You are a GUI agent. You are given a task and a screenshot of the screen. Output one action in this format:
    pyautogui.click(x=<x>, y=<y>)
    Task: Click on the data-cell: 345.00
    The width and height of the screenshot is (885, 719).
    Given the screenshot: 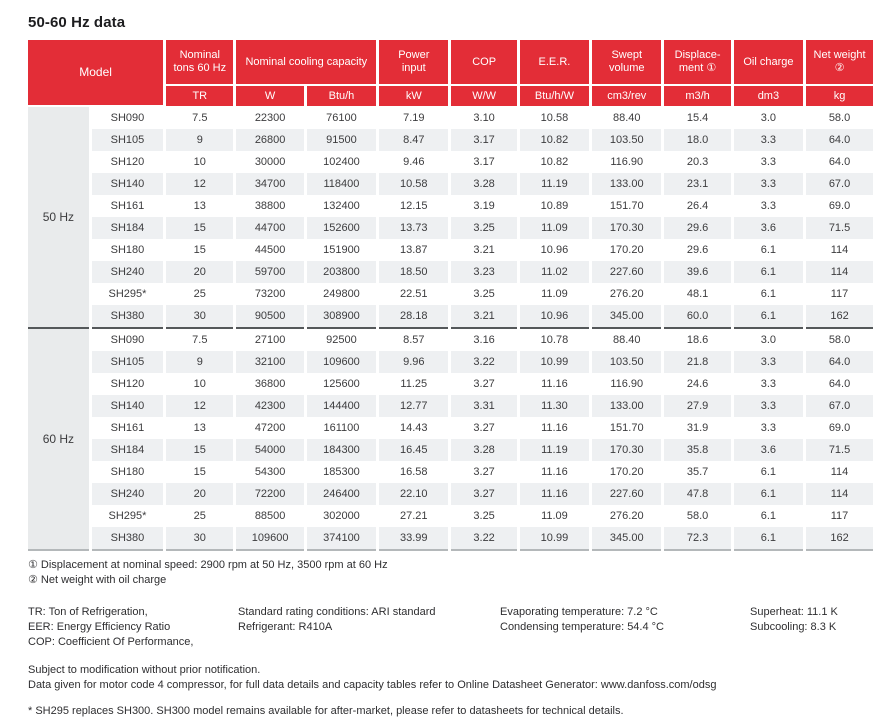 What is the action you would take?
    pyautogui.click(x=627, y=316)
    